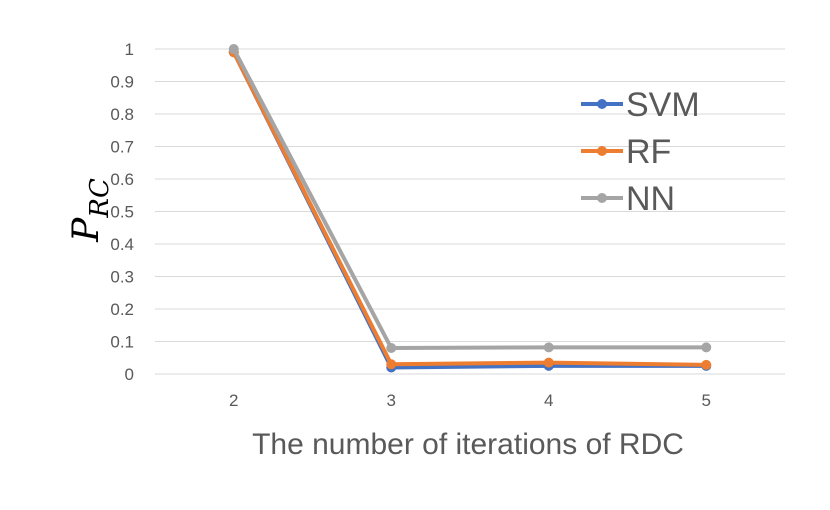 The image size is (830, 510). I want to click on y-tick-label: 1, so click(129, 49).